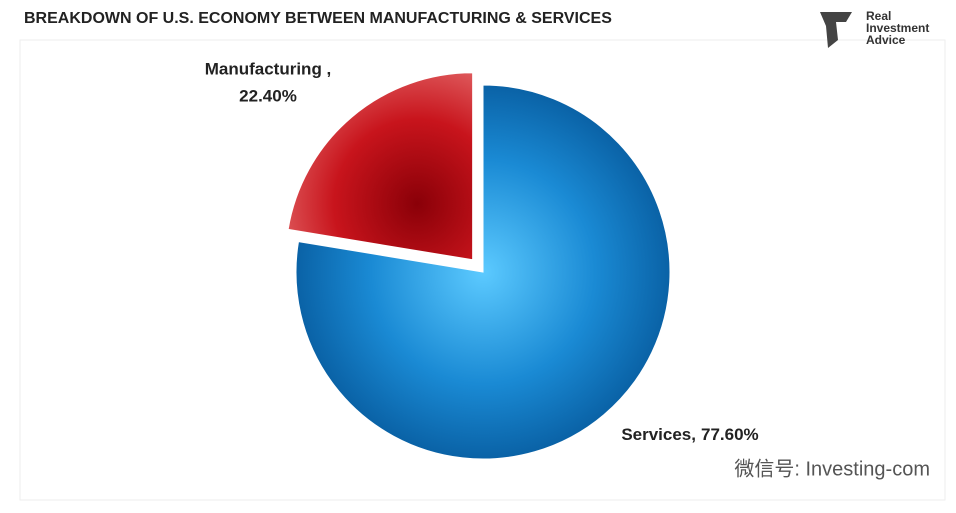  Describe the element at coordinates (380, 166) in the screenshot. I see `pie-slice` at that location.